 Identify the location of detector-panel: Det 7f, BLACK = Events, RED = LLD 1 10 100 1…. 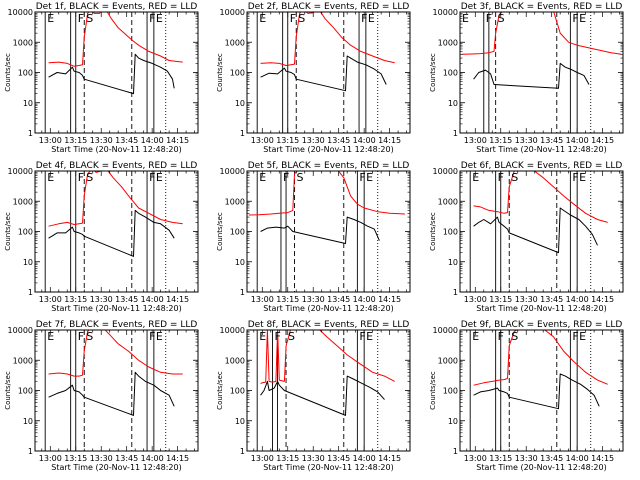
(101, 396).